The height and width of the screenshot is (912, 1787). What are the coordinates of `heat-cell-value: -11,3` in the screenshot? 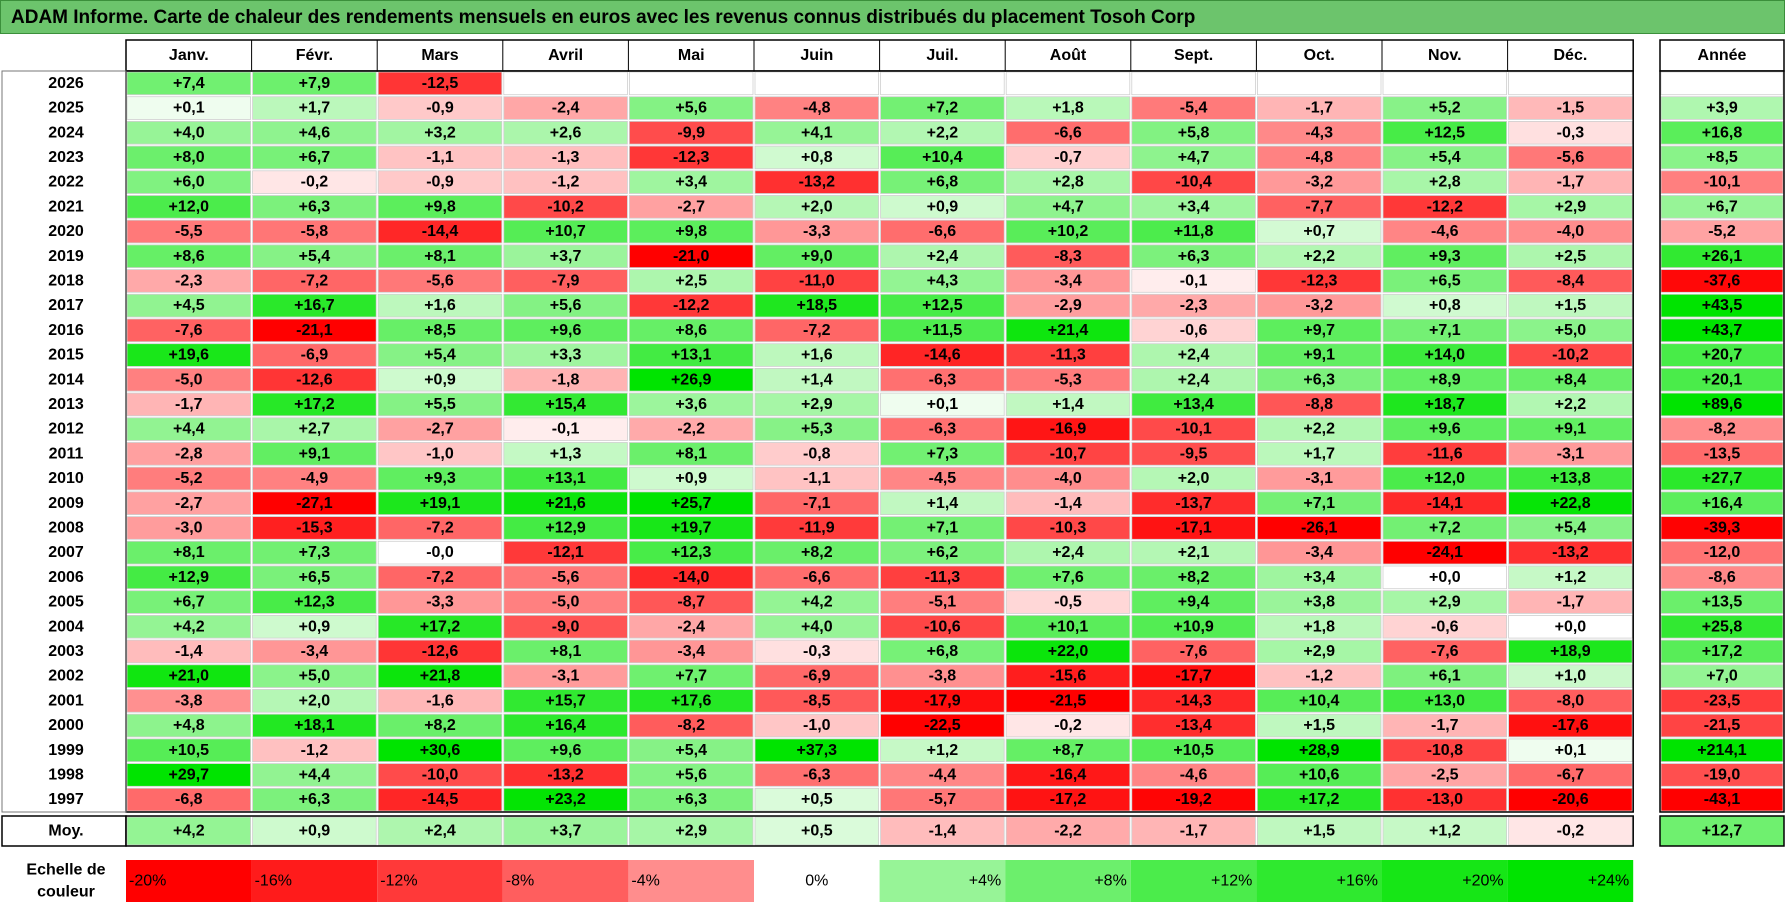 It's located at (943, 577).